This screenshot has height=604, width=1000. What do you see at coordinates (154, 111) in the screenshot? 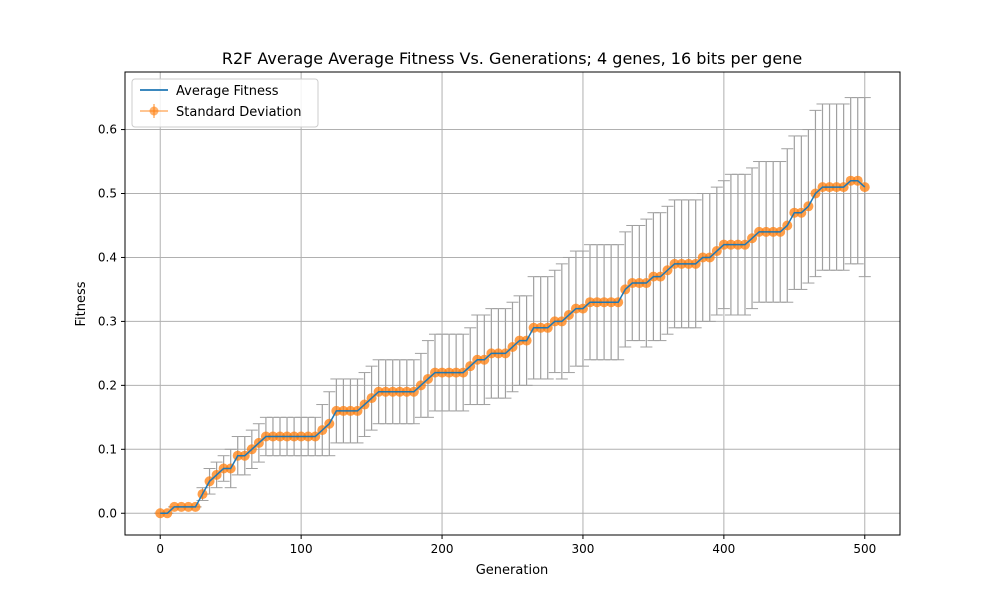
I see `legend-marker-swatch` at bounding box center [154, 111].